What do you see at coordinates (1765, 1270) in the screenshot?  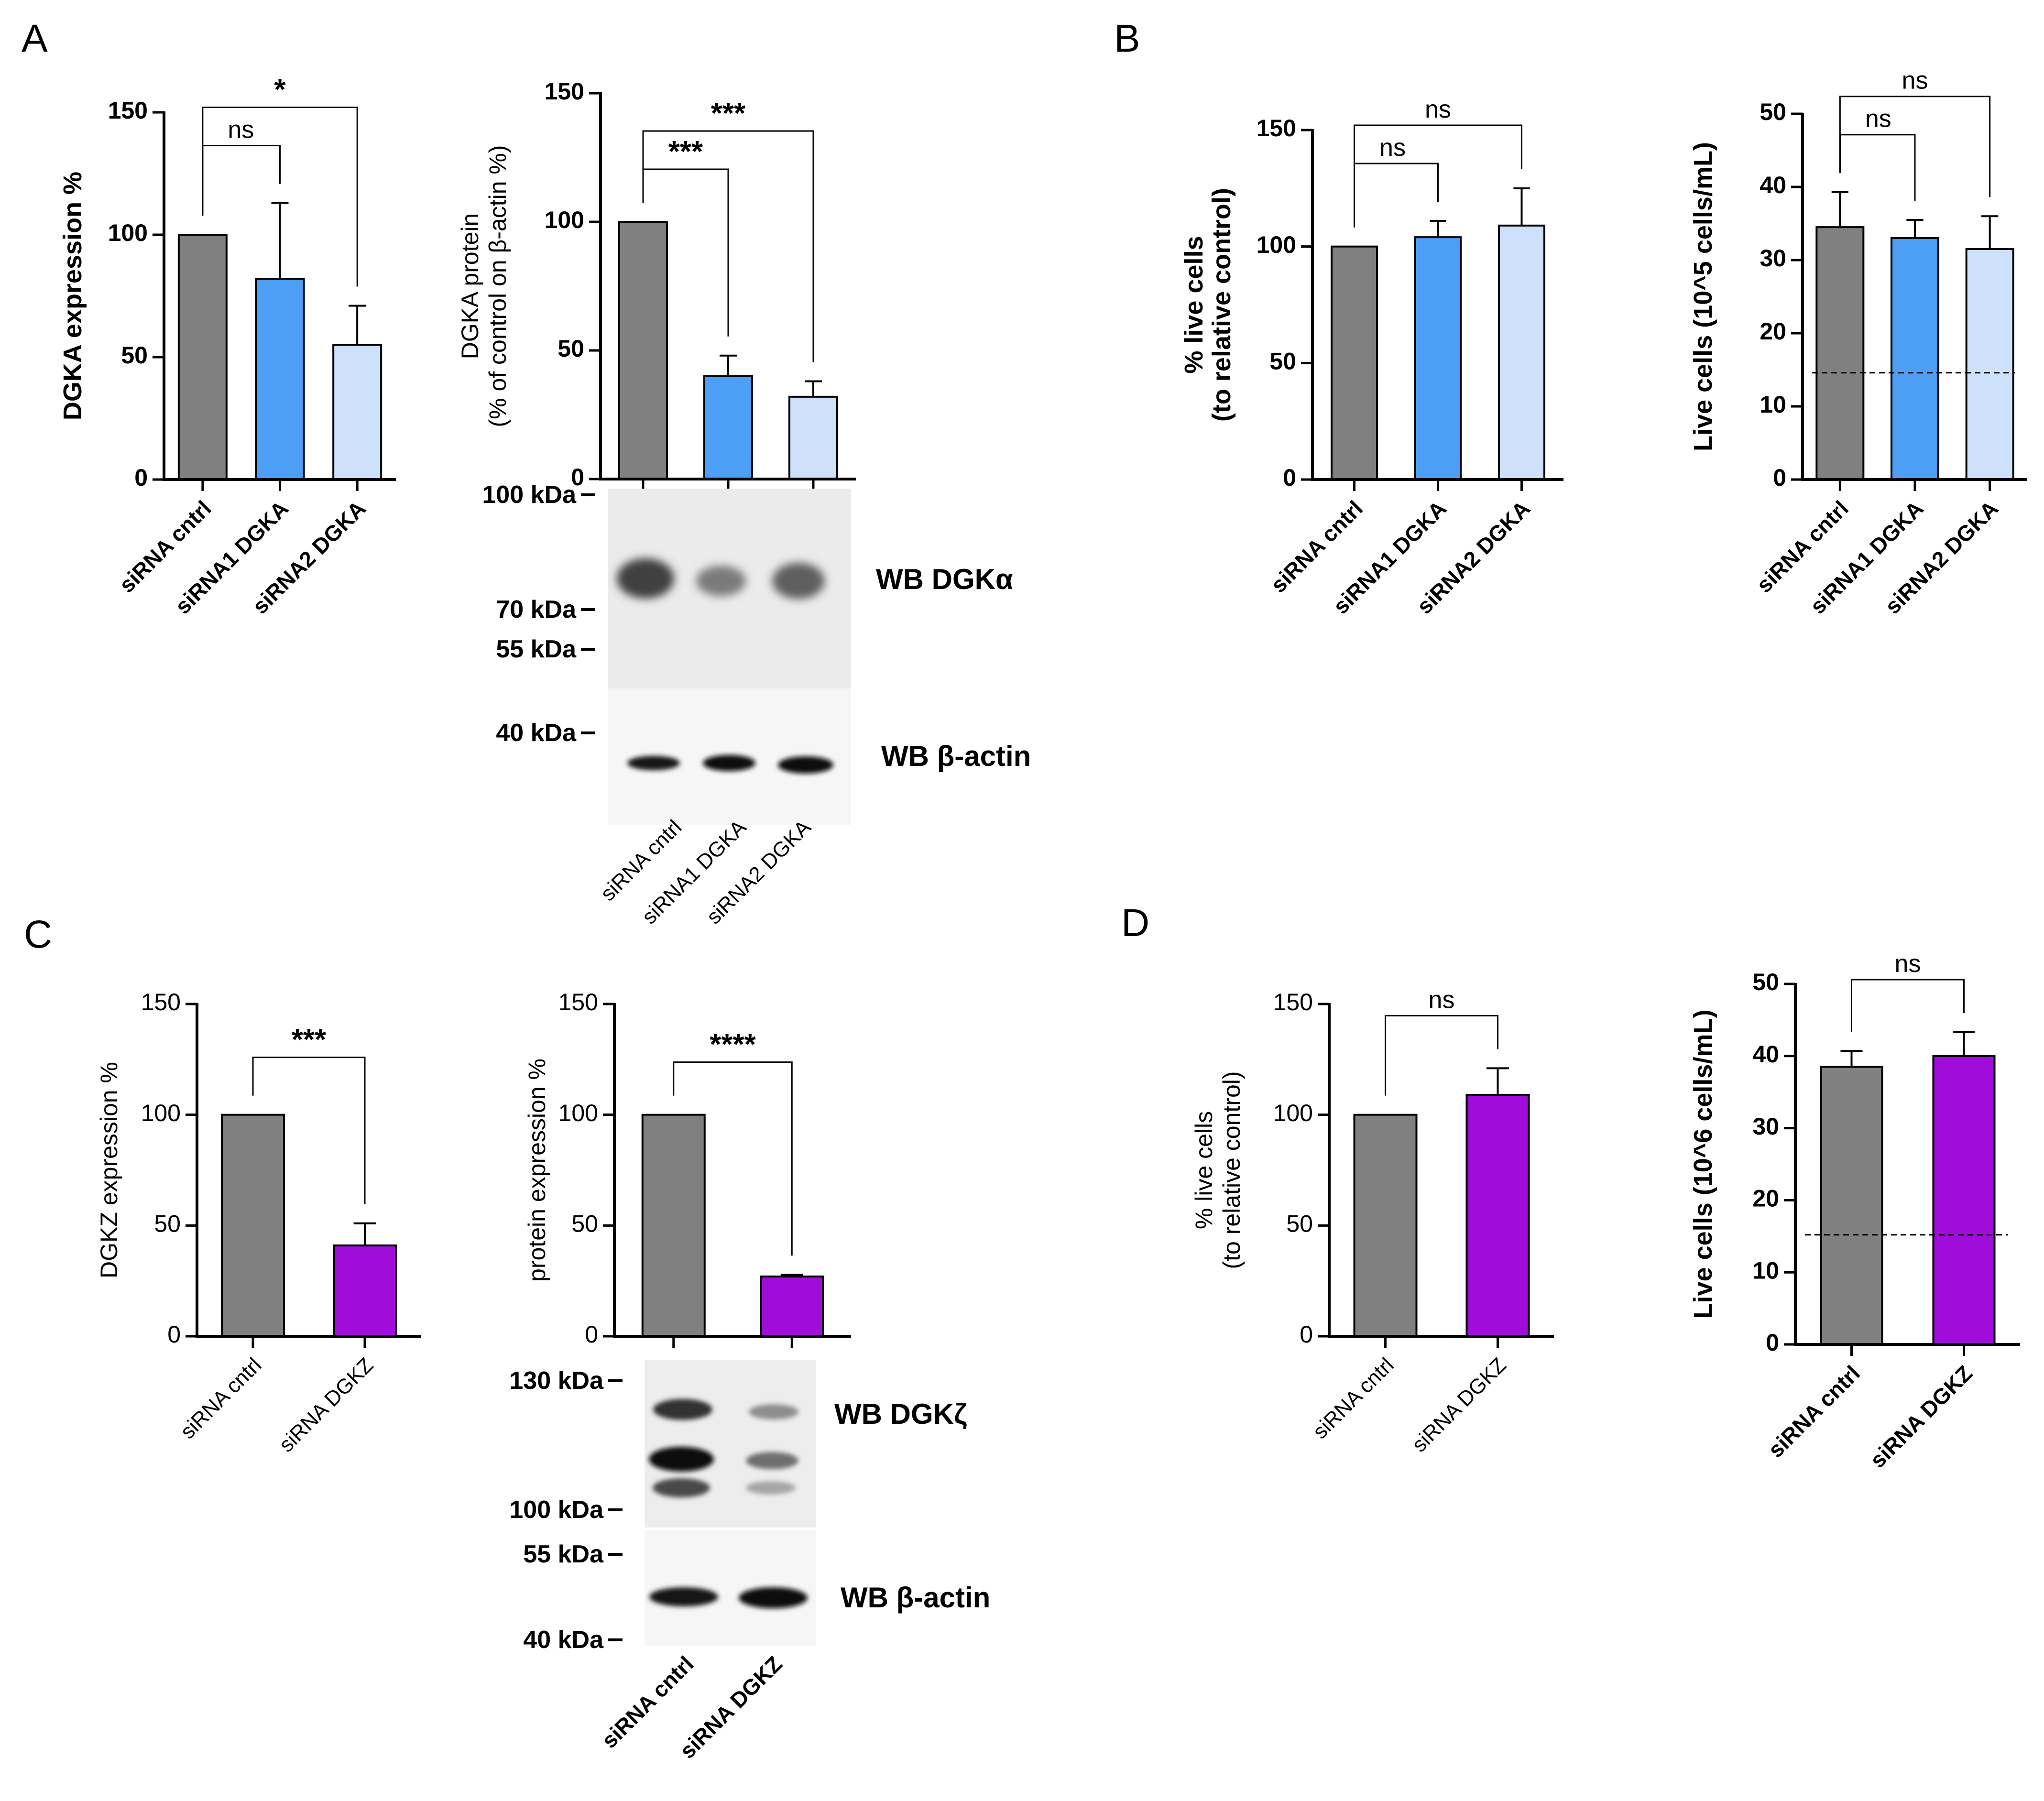 I see `y-tick-label: 10` at bounding box center [1765, 1270].